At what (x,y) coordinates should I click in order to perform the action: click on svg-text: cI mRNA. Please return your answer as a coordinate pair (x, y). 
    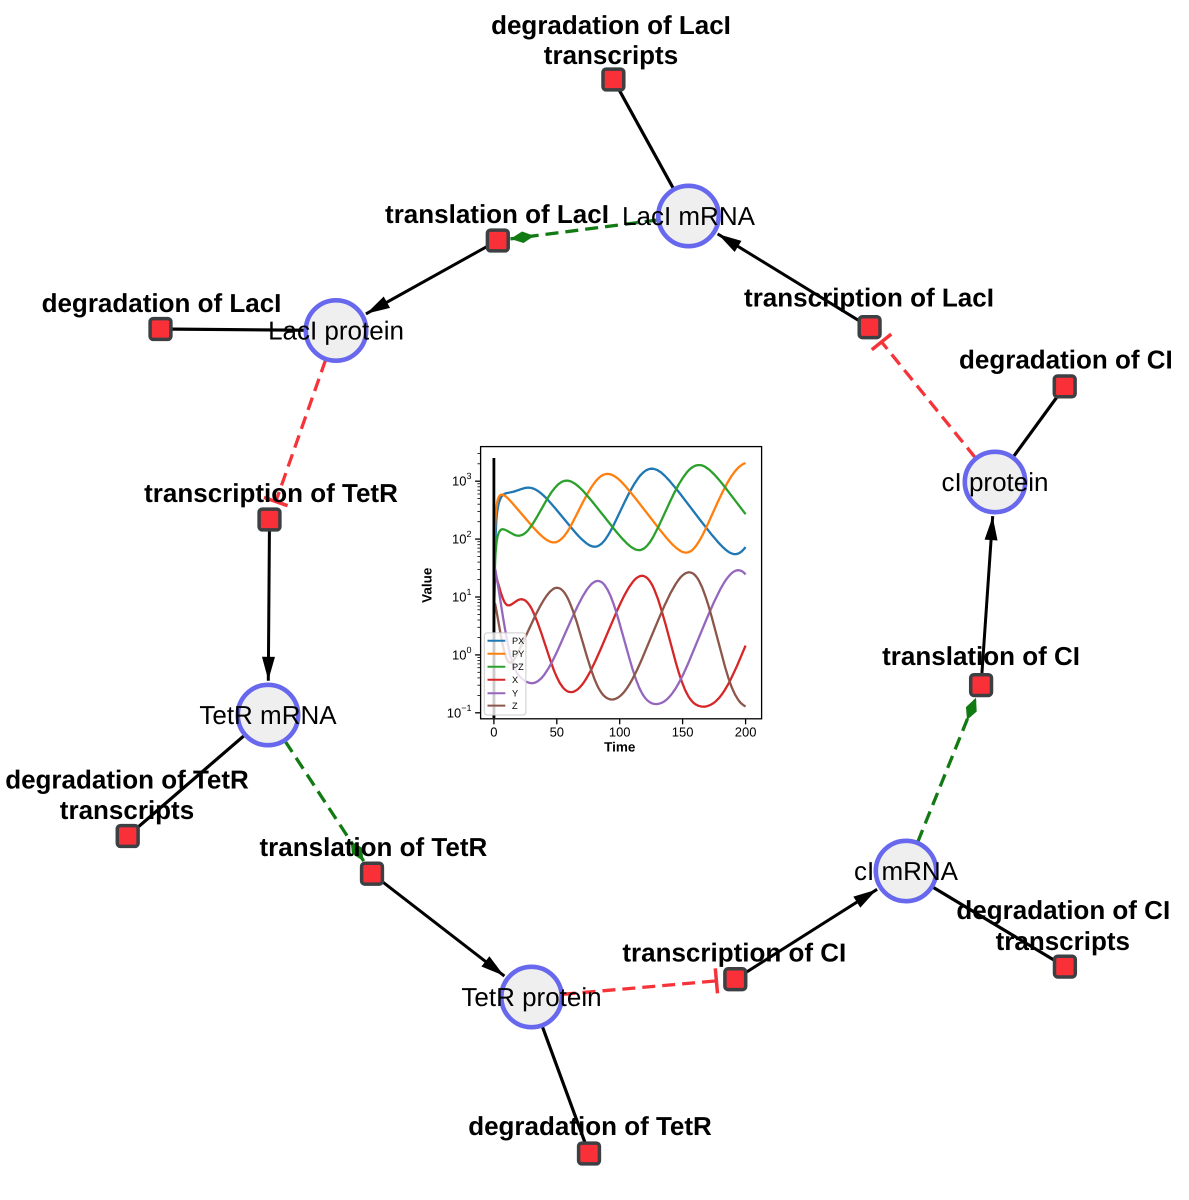
    Looking at the image, I should click on (906, 871).